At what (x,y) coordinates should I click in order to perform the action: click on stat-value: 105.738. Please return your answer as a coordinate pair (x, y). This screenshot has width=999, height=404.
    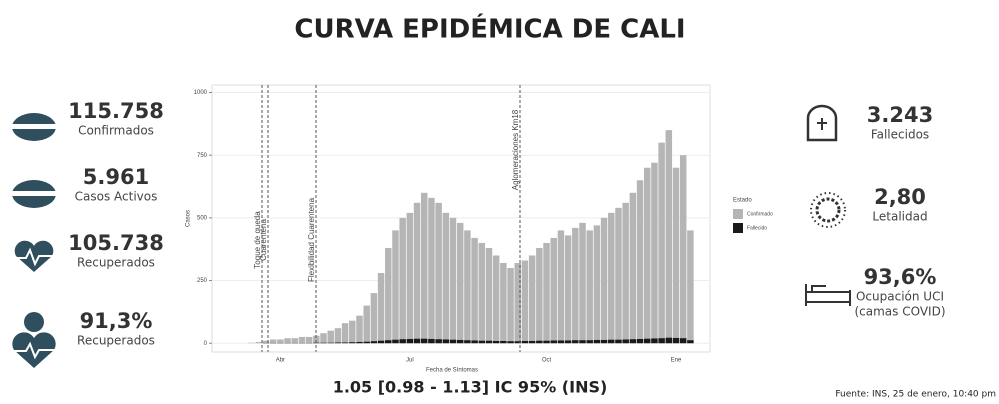
    Looking at the image, I should click on (116, 243).